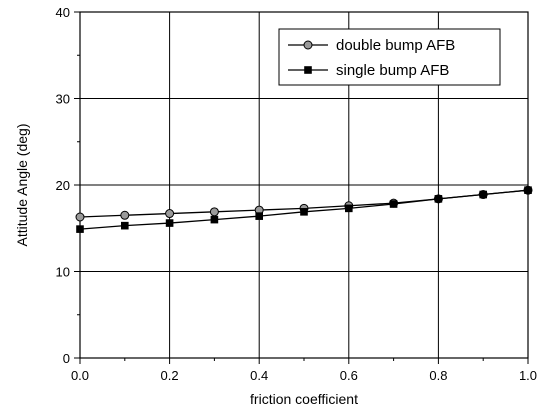 The height and width of the screenshot is (412, 546). What do you see at coordinates (22, 185) in the screenshot?
I see `y-axis-label: Attitude Angle (deg)` at bounding box center [22, 185].